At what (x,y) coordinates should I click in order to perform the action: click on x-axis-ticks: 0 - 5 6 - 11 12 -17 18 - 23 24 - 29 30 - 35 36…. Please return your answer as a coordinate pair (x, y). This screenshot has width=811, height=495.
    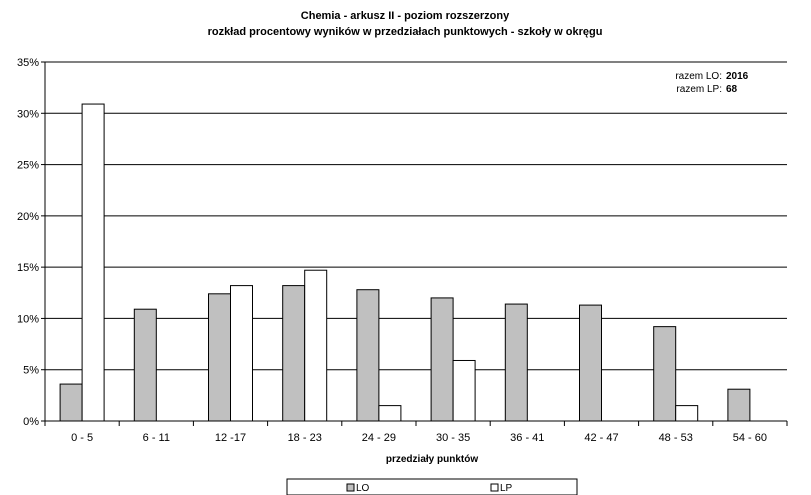
    Looking at the image, I should click on (429, 432).